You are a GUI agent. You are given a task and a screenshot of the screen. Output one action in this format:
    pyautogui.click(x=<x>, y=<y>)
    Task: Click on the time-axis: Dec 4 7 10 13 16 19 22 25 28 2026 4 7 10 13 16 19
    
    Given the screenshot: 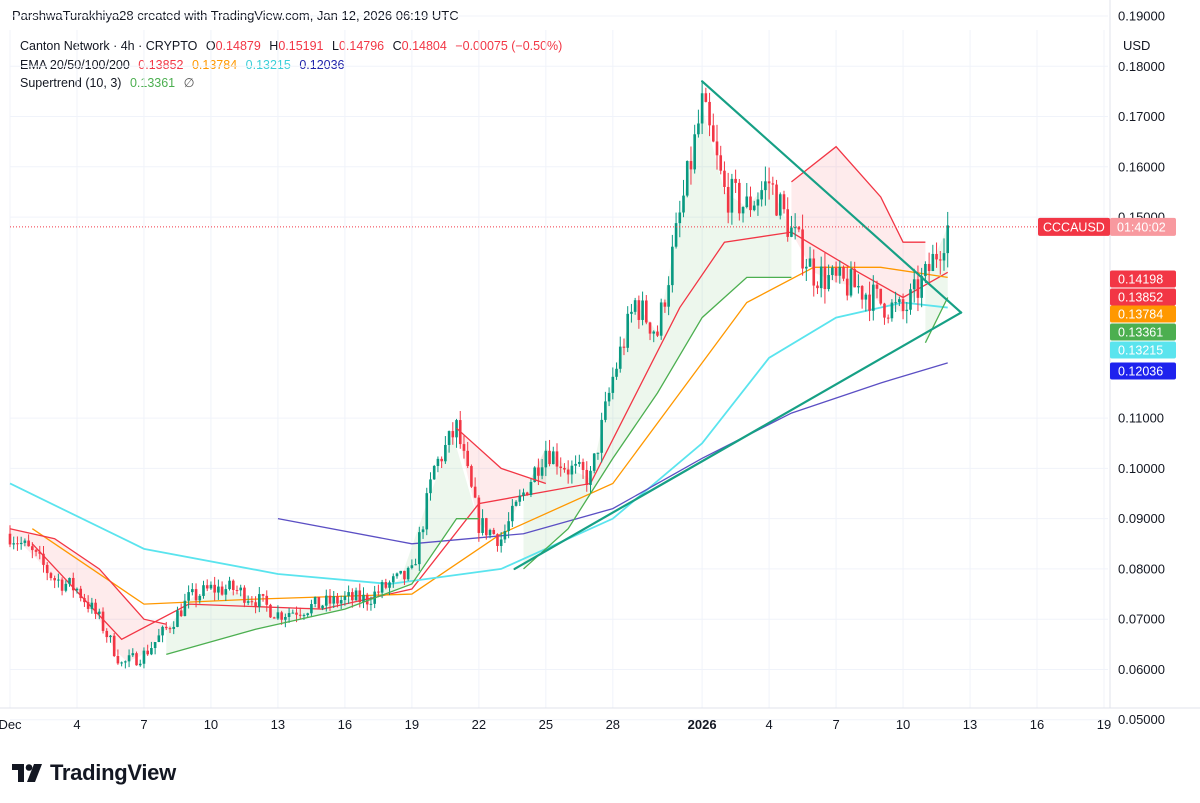 What is the action you would take?
    pyautogui.click(x=555, y=724)
    